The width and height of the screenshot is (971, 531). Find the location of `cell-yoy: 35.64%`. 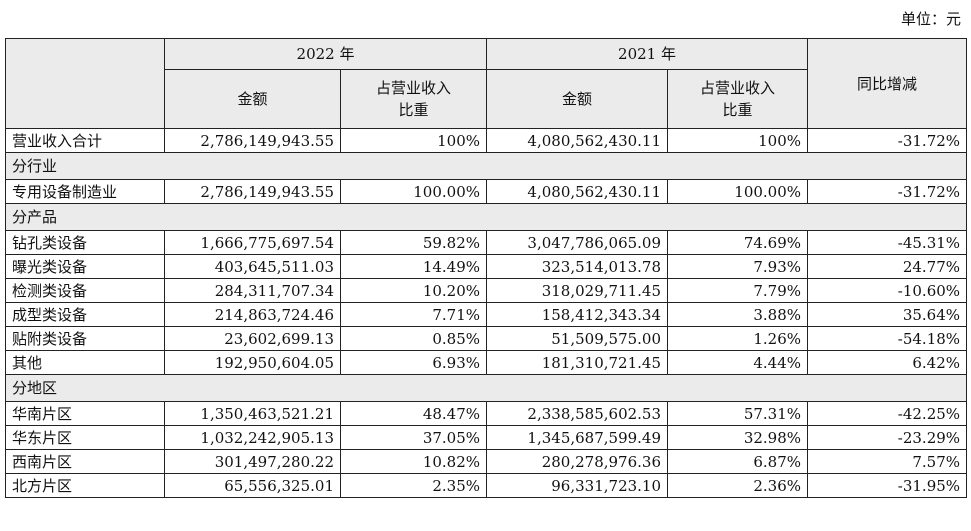

cell-yoy: 35.64% is located at coordinates (887, 314).